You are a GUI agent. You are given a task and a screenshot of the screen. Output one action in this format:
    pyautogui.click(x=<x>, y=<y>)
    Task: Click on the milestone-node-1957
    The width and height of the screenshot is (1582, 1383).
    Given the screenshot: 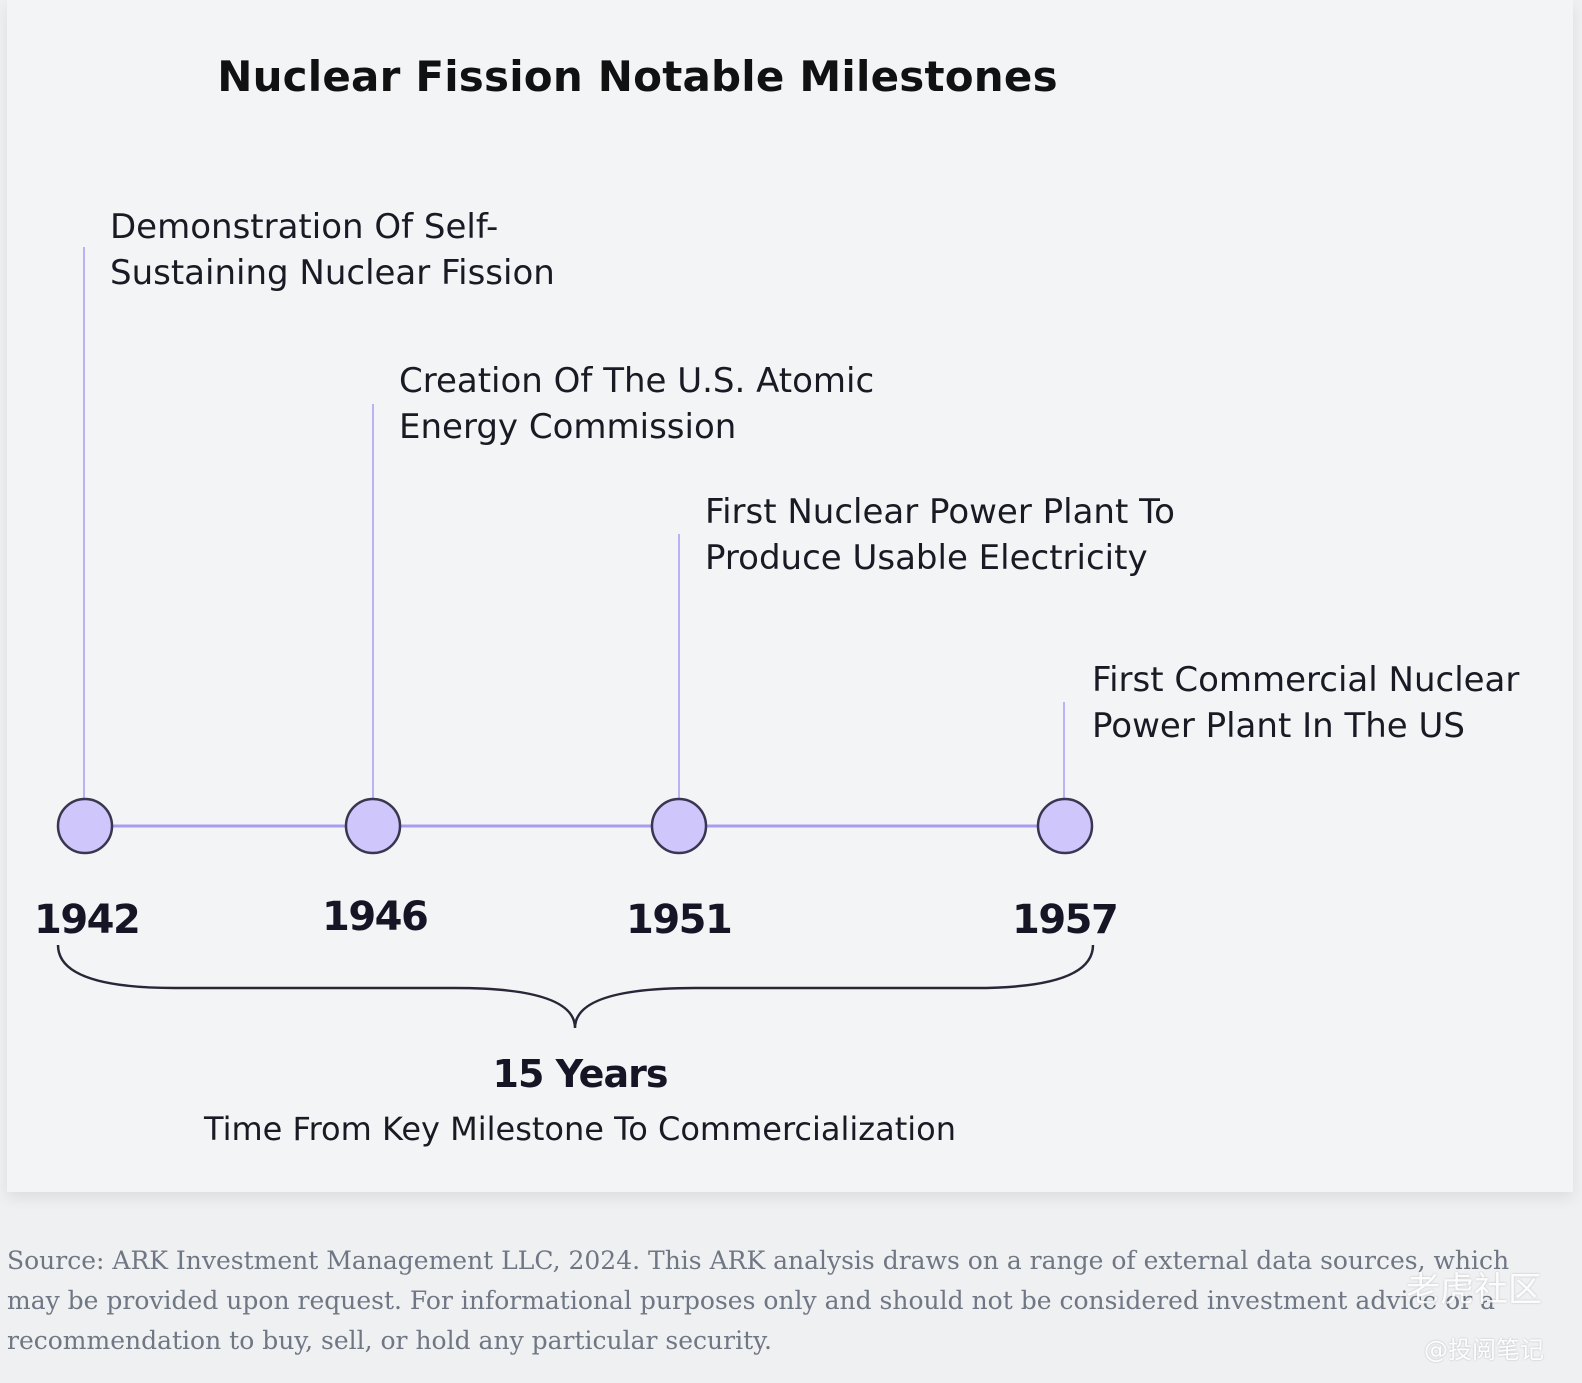 What is the action you would take?
    pyautogui.click(x=1065, y=826)
    